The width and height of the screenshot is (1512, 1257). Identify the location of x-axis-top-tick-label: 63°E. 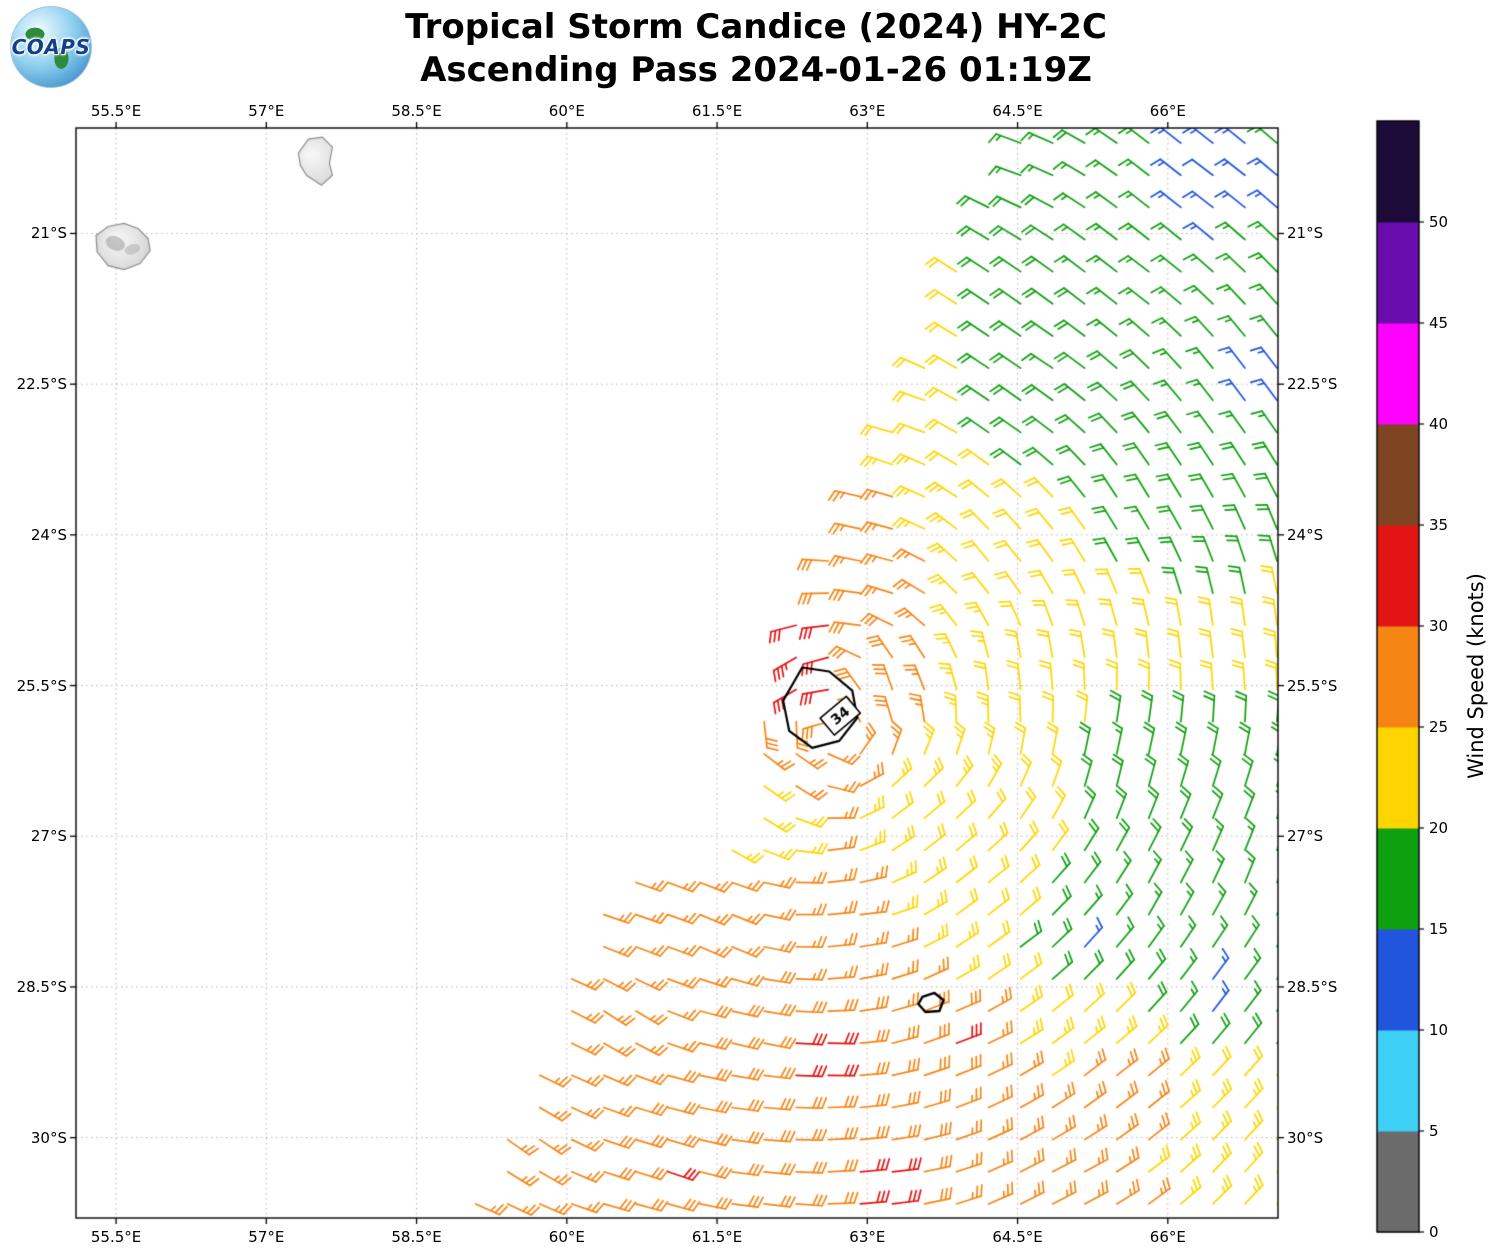
(867, 111).